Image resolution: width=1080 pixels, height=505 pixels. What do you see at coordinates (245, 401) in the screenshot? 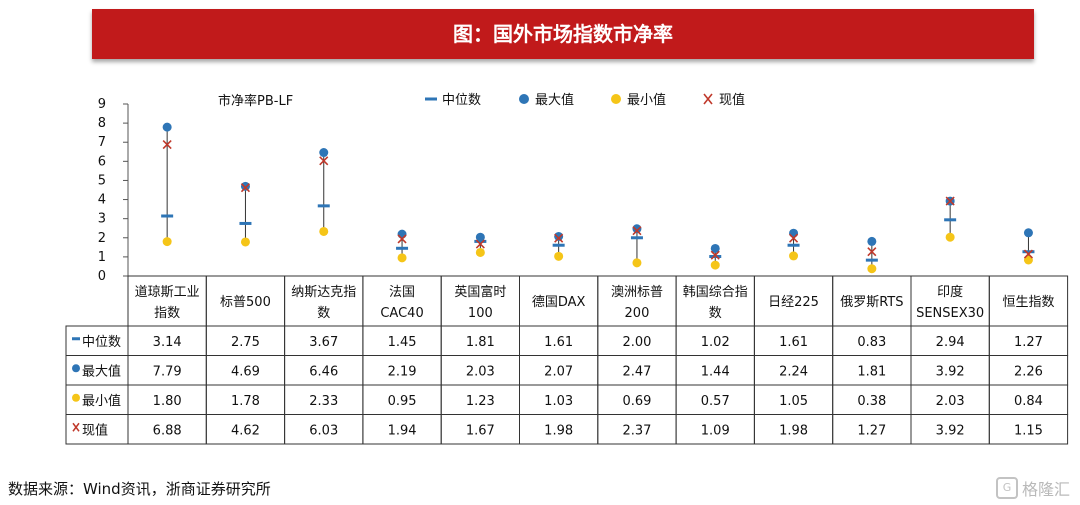
I see `table-value: 1.78` at bounding box center [245, 401].